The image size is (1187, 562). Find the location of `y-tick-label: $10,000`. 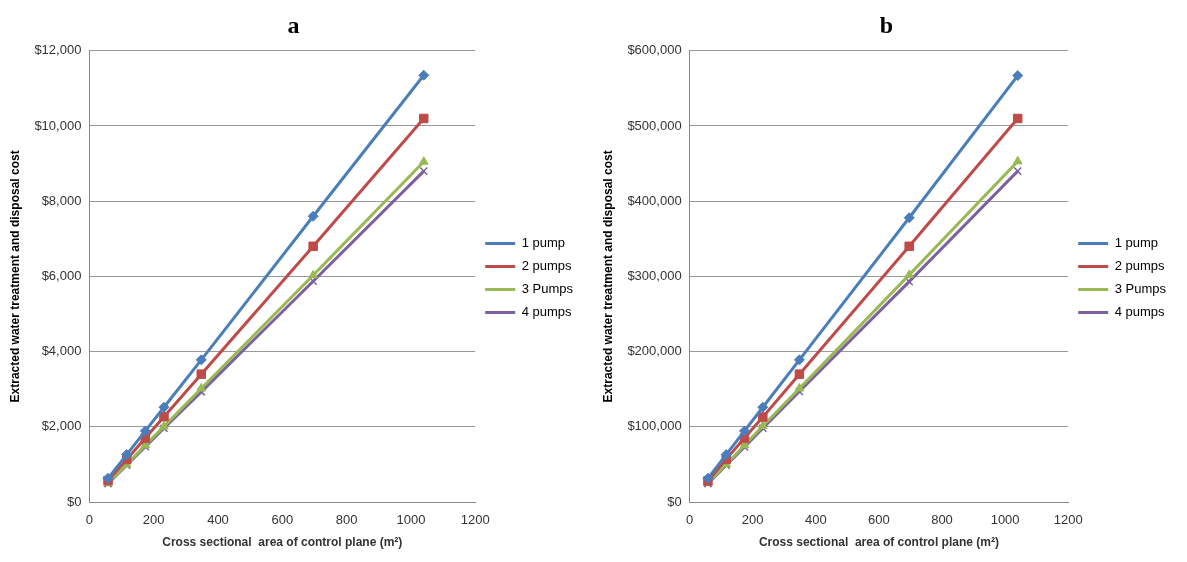

y-tick-label: $10,000 is located at coordinates (58, 125).